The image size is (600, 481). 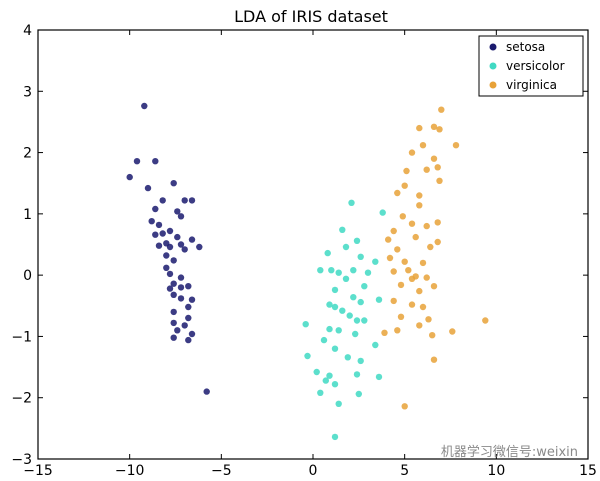 What do you see at coordinates (531, 85) in the screenshot?
I see `legend-label-virginica: virginica` at bounding box center [531, 85].